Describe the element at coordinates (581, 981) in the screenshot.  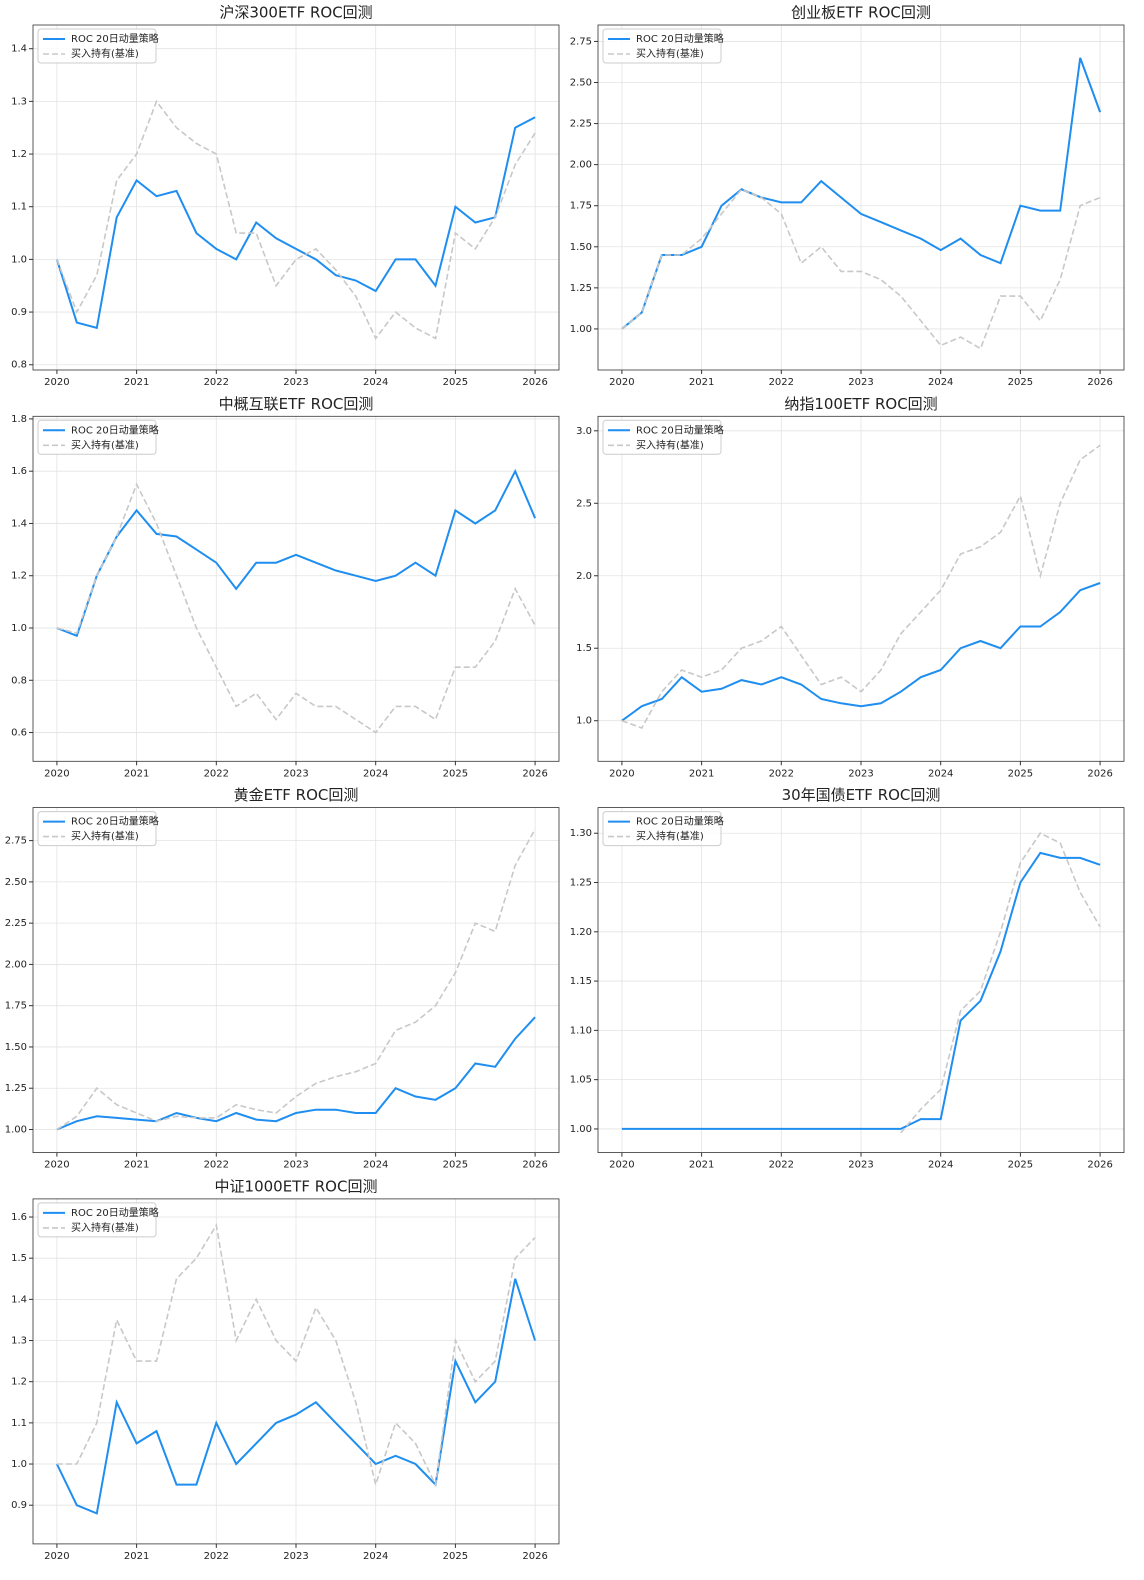
I see `y-tick-label: 1.15` at that location.